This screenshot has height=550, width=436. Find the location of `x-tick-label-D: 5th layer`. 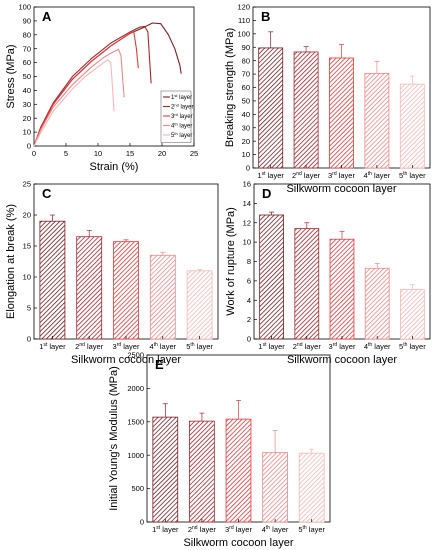

x-tick-label-D: 5th layer is located at coordinates (412, 346).